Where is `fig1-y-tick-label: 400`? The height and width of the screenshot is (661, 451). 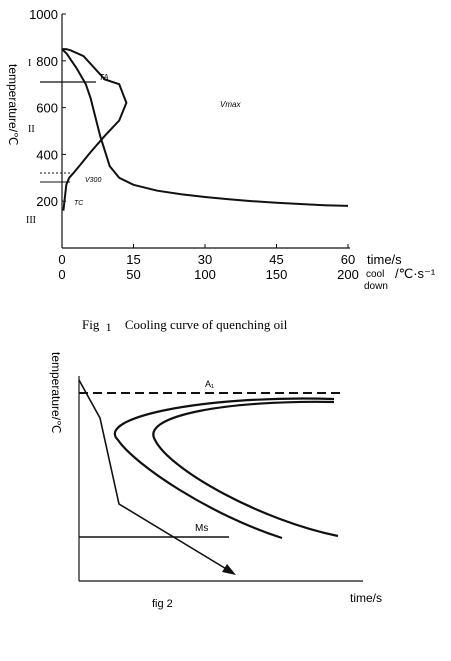 fig1-y-tick-label: 400 is located at coordinates (47, 154).